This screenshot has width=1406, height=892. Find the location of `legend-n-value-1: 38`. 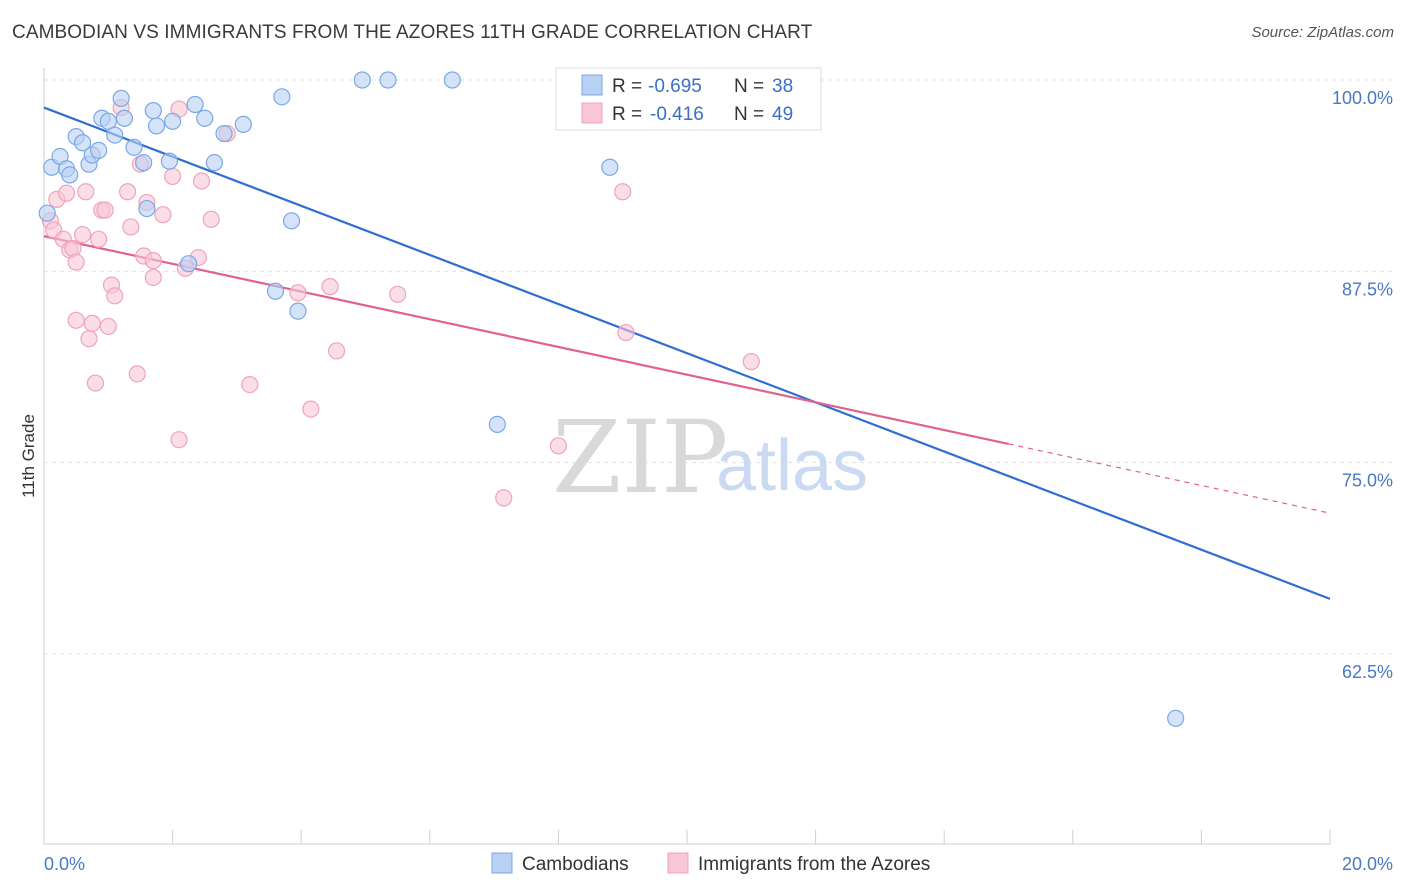

legend-n-value-1: 38 is located at coordinates (782, 86).